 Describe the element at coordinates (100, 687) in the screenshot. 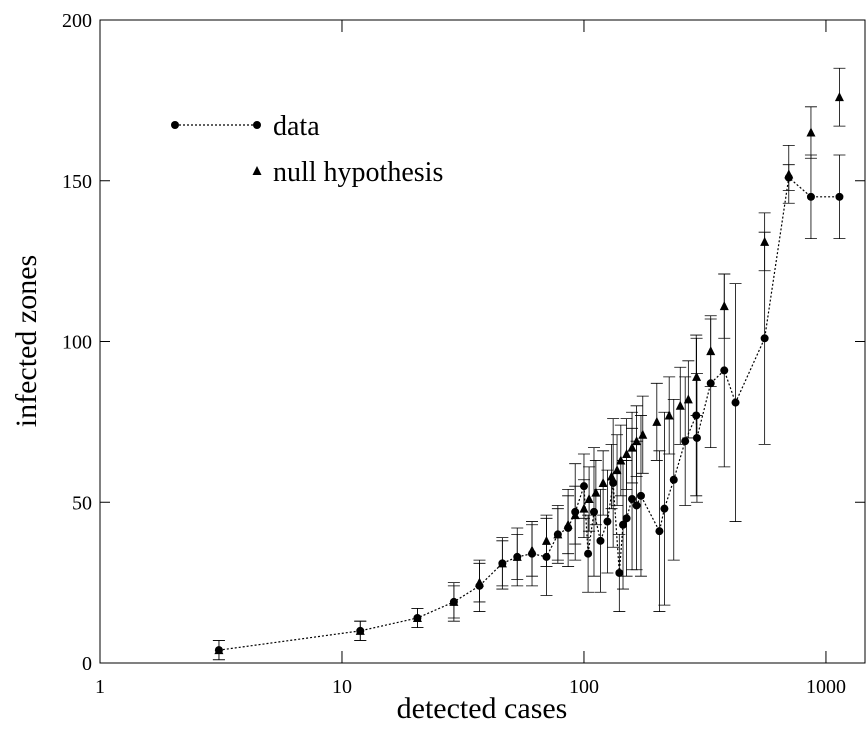

I see `x-tick-label: 1` at that location.